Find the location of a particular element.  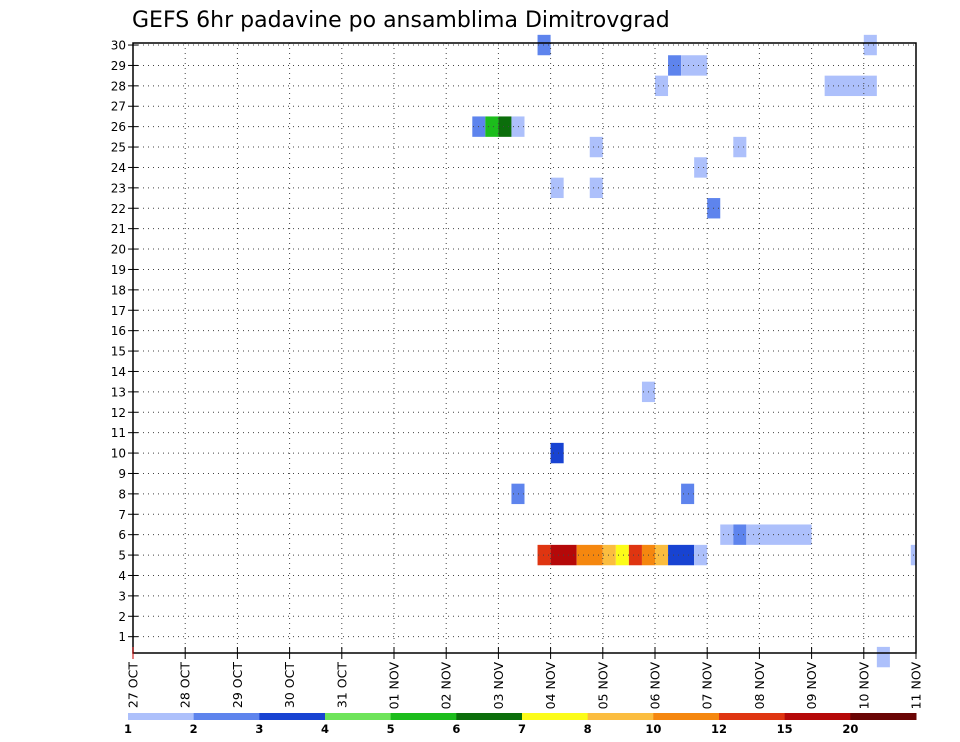

x-tick-label: 07 NOV is located at coordinates (707, 686).